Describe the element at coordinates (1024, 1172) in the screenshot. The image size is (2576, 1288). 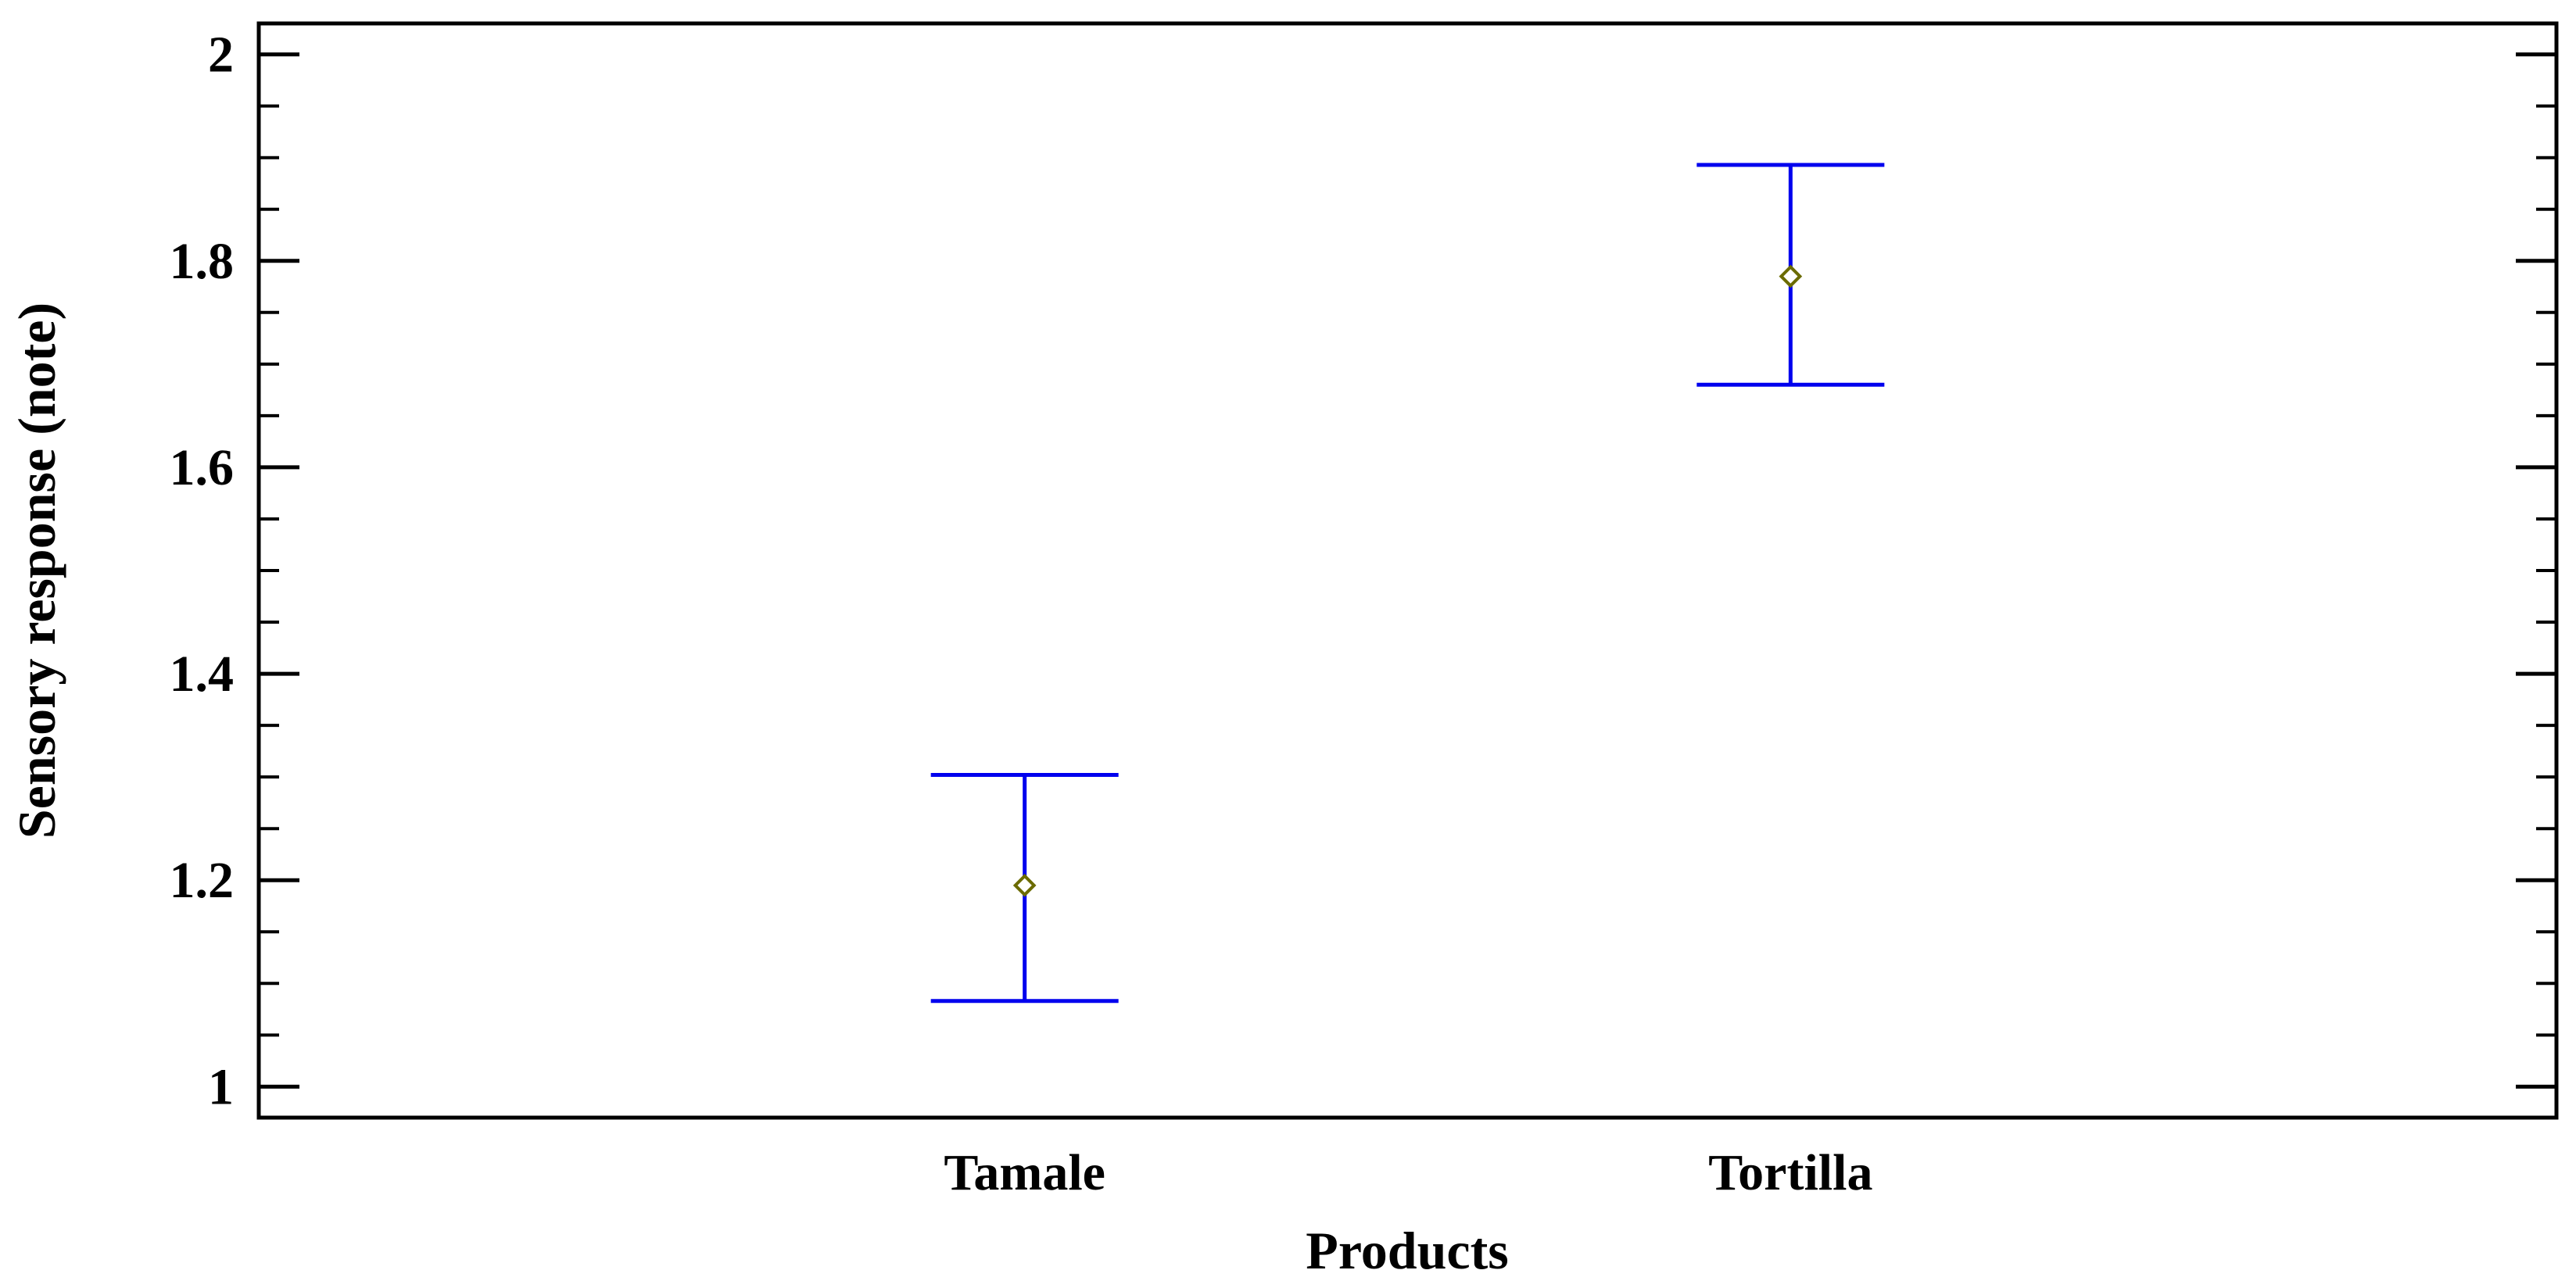
I see `x-tick-label: Tamale` at that location.